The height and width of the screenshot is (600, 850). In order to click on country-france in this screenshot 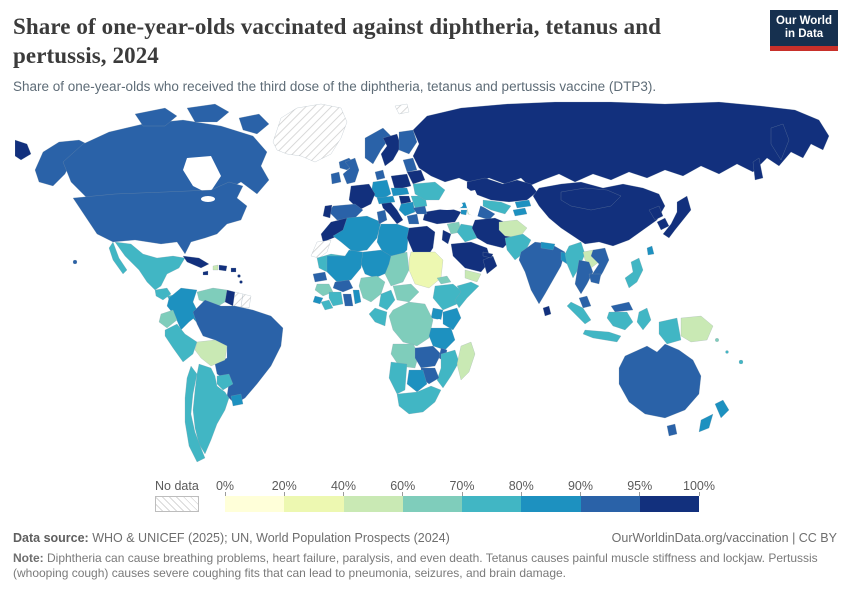, I will do `click(362, 197)`.